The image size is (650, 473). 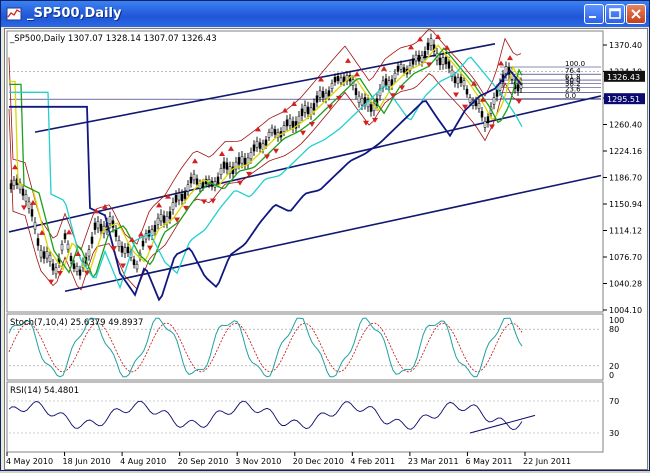 I want to click on maximize-button, so click(x=615, y=14).